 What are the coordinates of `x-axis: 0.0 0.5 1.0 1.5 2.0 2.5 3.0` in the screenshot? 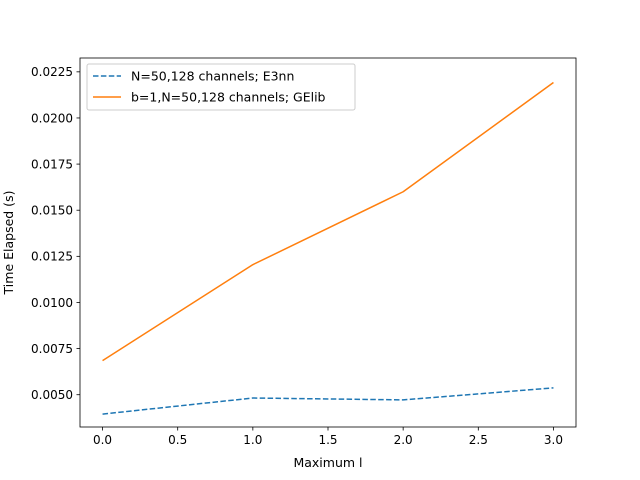 It's located at (328, 437).